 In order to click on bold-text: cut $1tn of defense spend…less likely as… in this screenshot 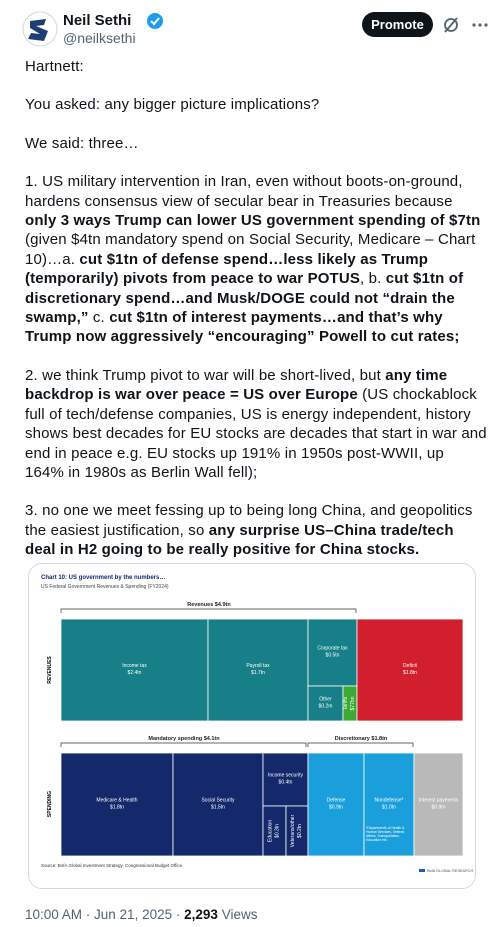, I will do `click(227, 269)`.